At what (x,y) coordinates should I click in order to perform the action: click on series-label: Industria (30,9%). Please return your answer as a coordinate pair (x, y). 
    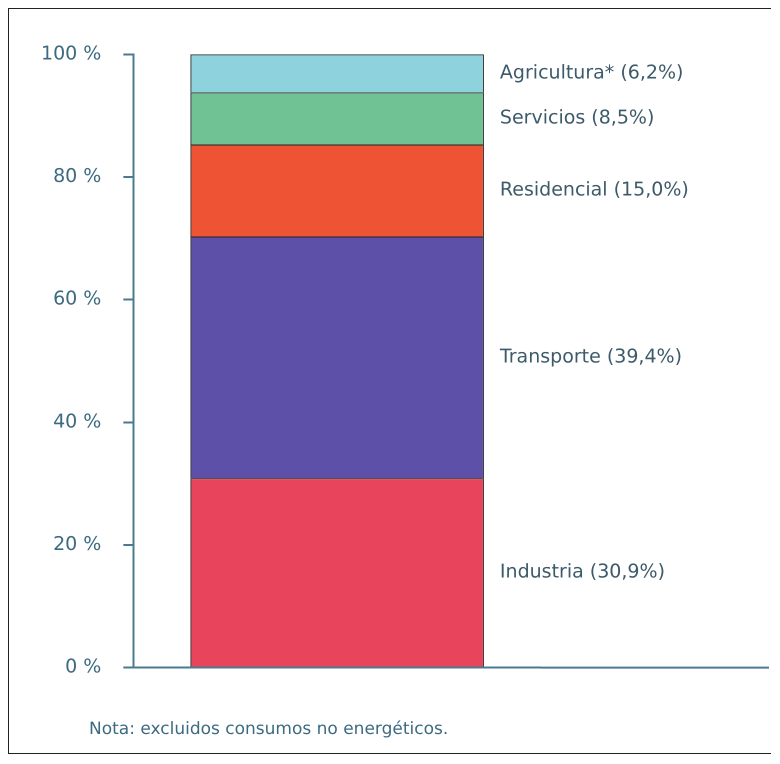
    Looking at the image, I should click on (582, 571).